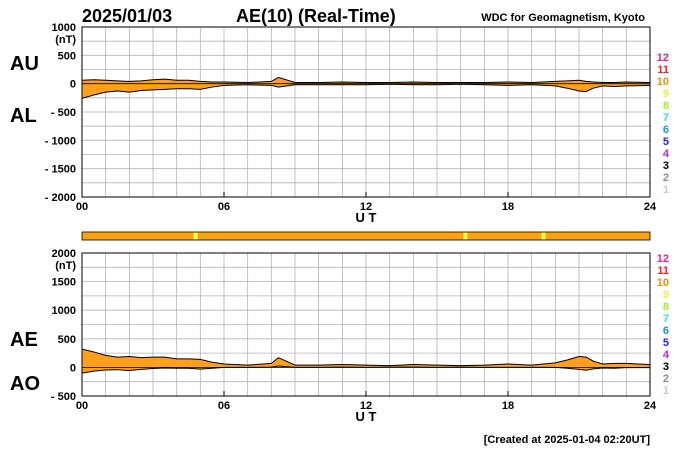 This screenshot has width=700, height=450. I want to click on au-label: AU, so click(24, 64).